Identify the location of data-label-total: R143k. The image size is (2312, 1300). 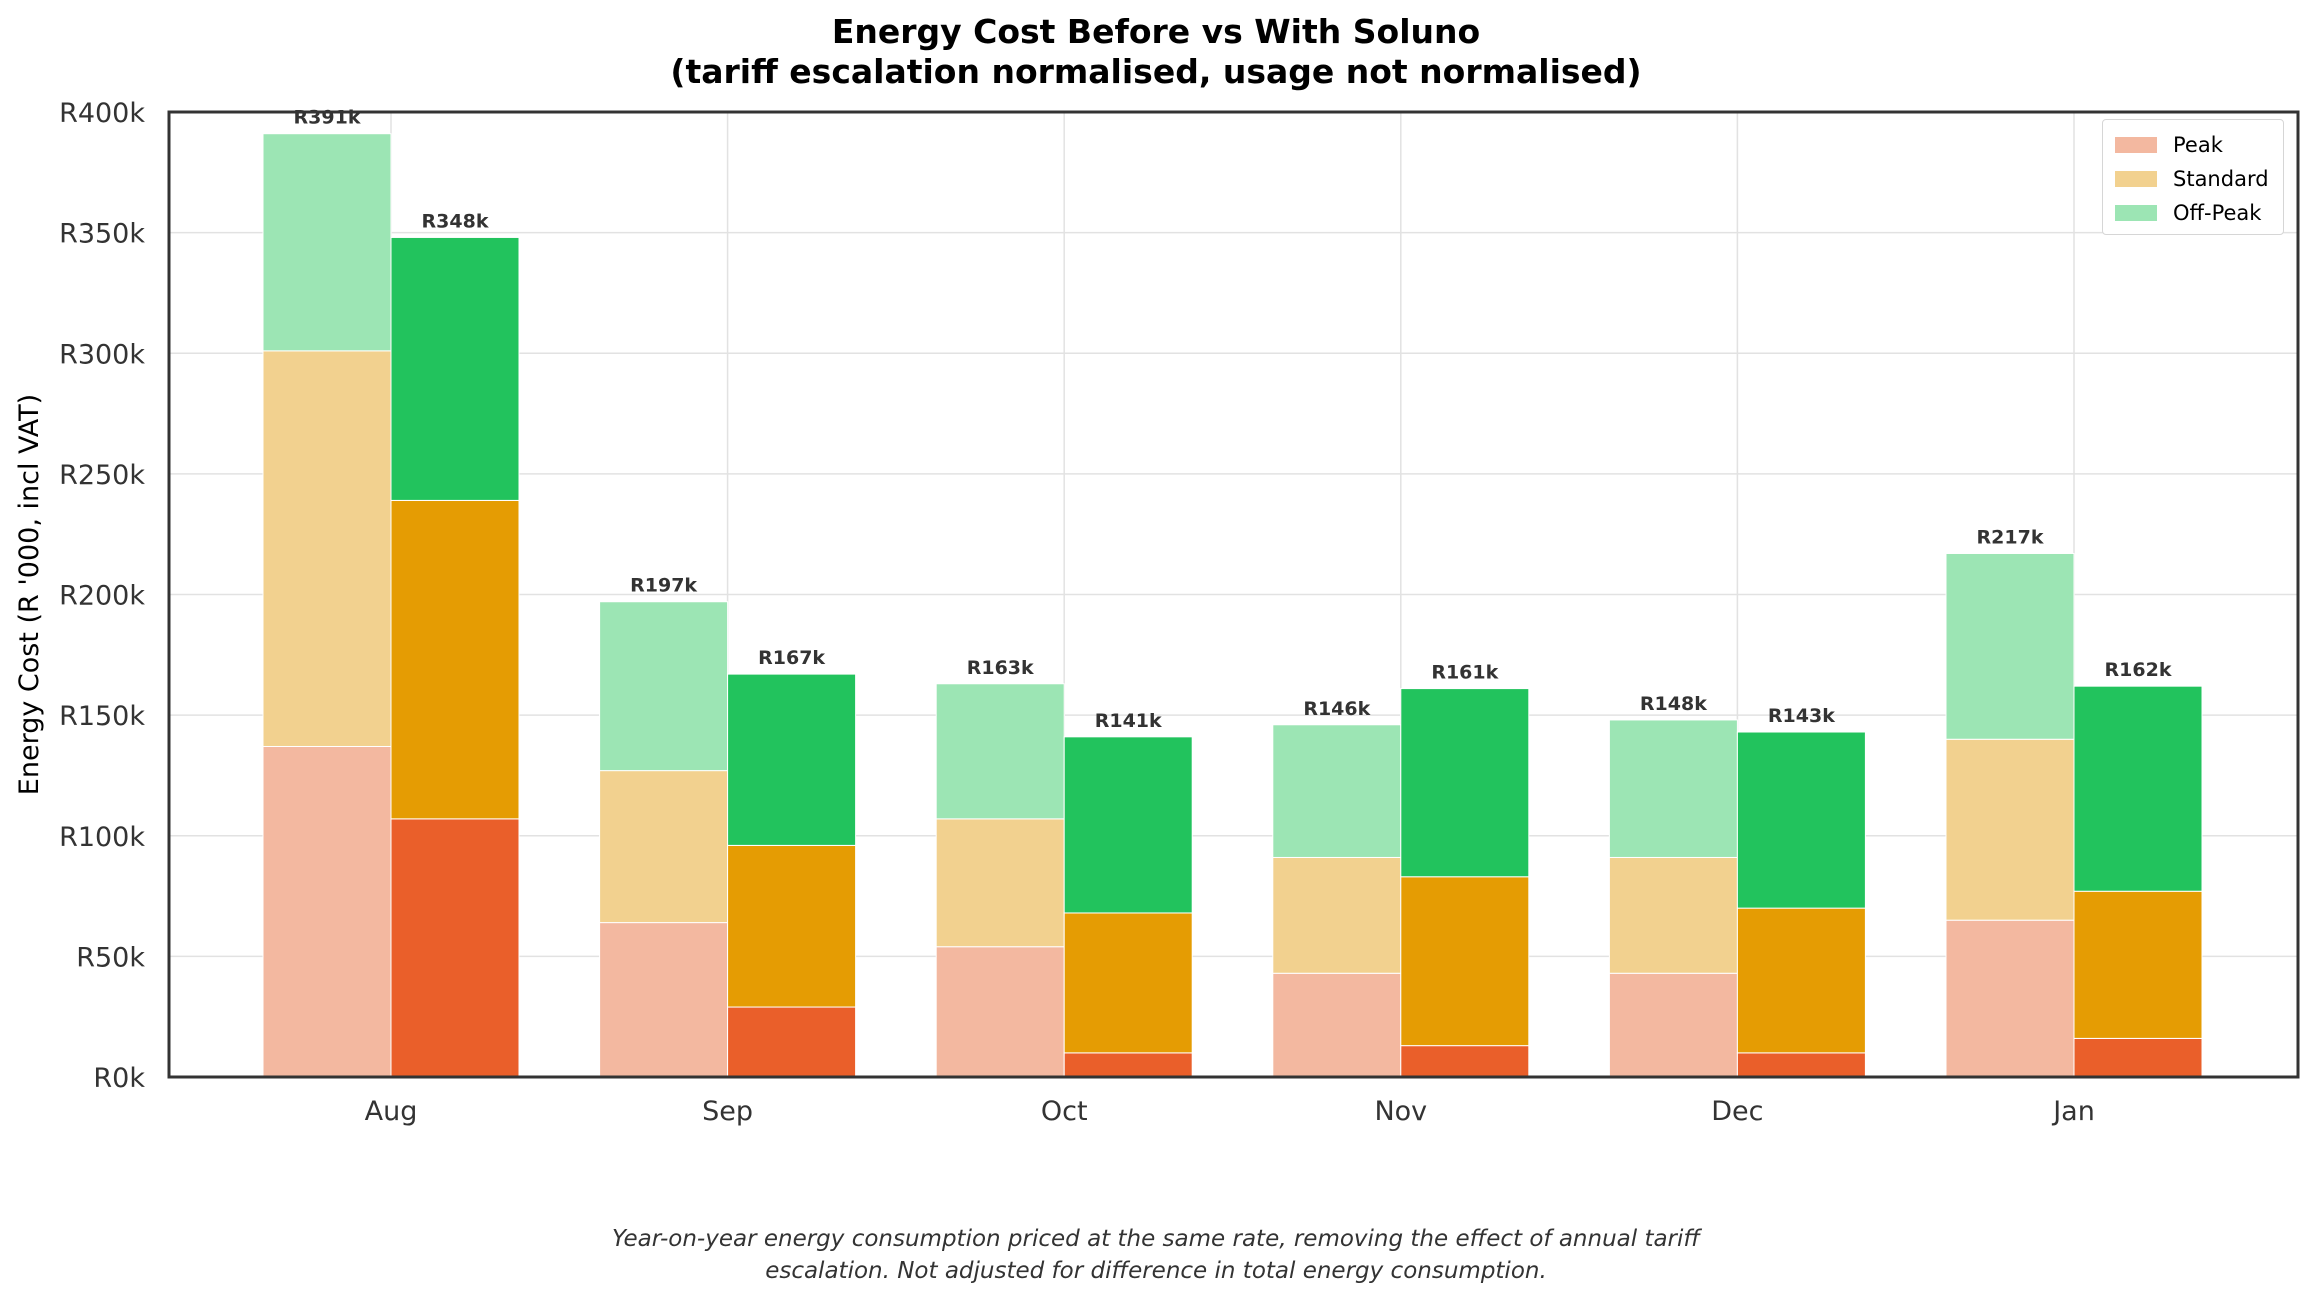
(1801, 716).